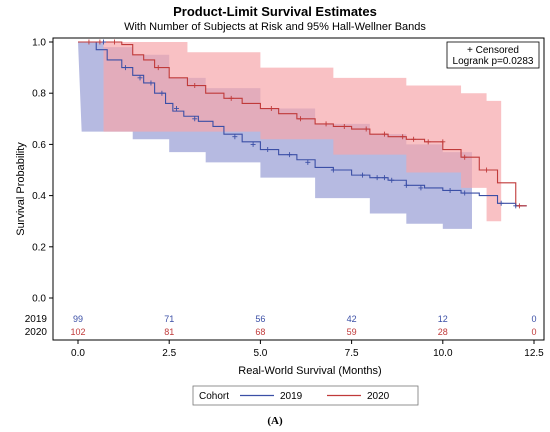 The width and height of the screenshot is (550, 432). I want to click on chart-title: Product-Limit Survival Estimates, so click(275, 11).